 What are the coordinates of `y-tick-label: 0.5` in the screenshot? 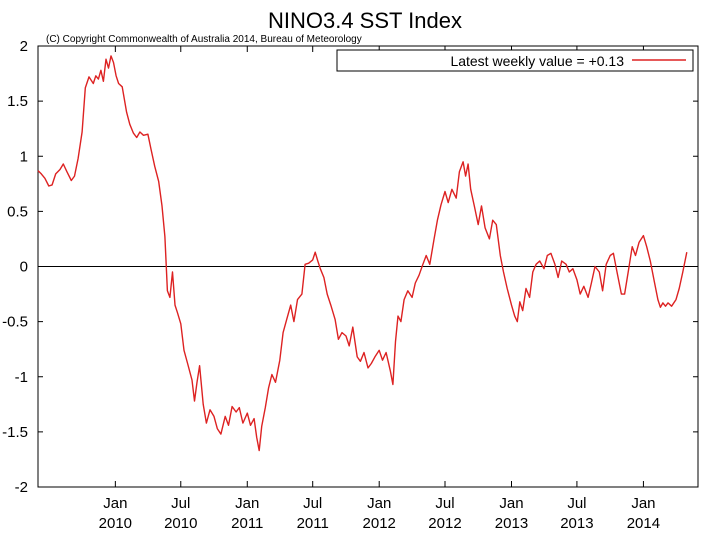 It's located at (17, 211).